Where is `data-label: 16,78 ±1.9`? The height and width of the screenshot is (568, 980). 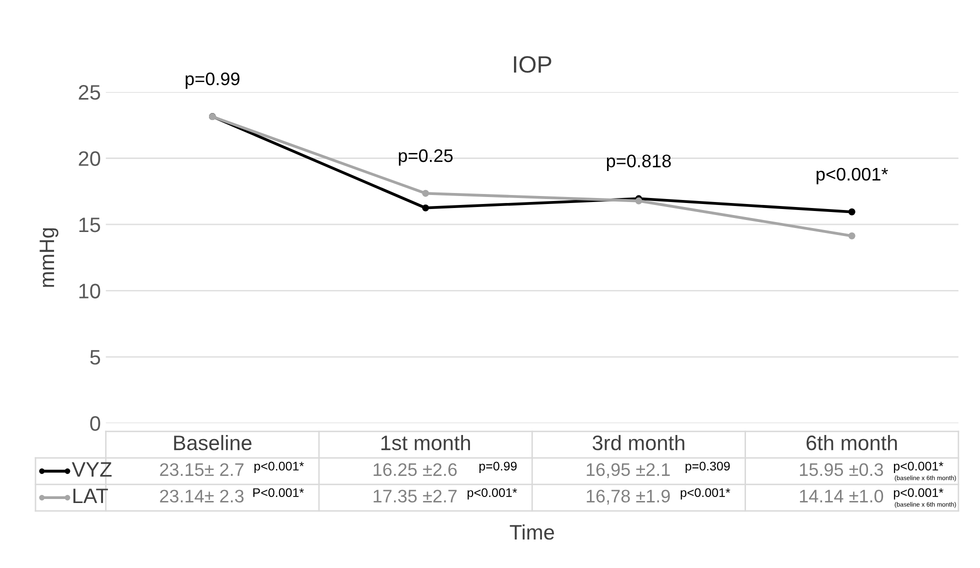
data-label: 16,78 ±1.9 is located at coordinates (628, 497).